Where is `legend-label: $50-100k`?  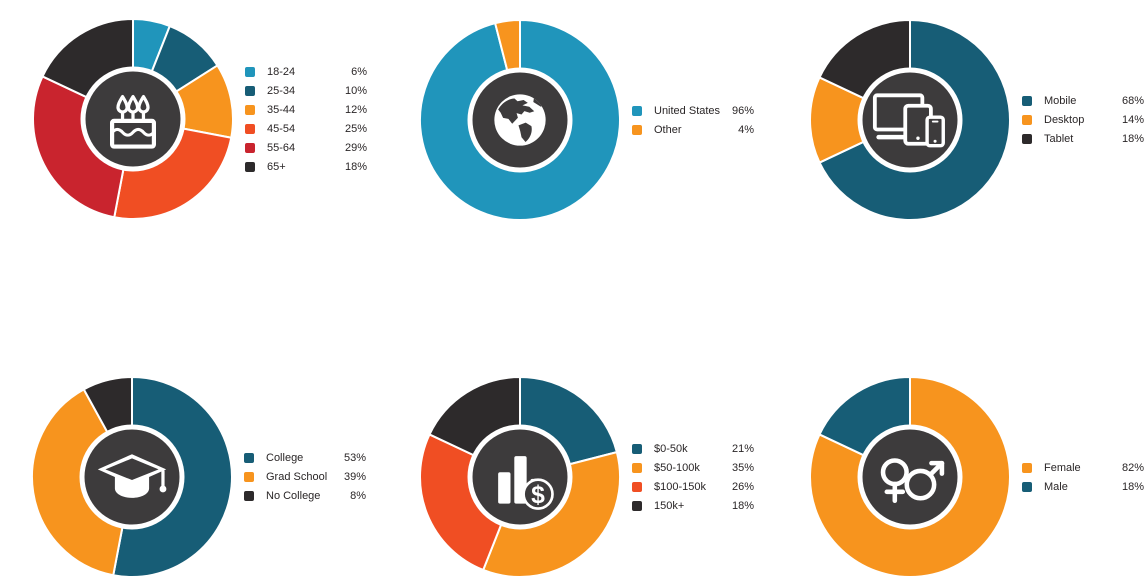
legend-label: $50-100k is located at coordinates (677, 467).